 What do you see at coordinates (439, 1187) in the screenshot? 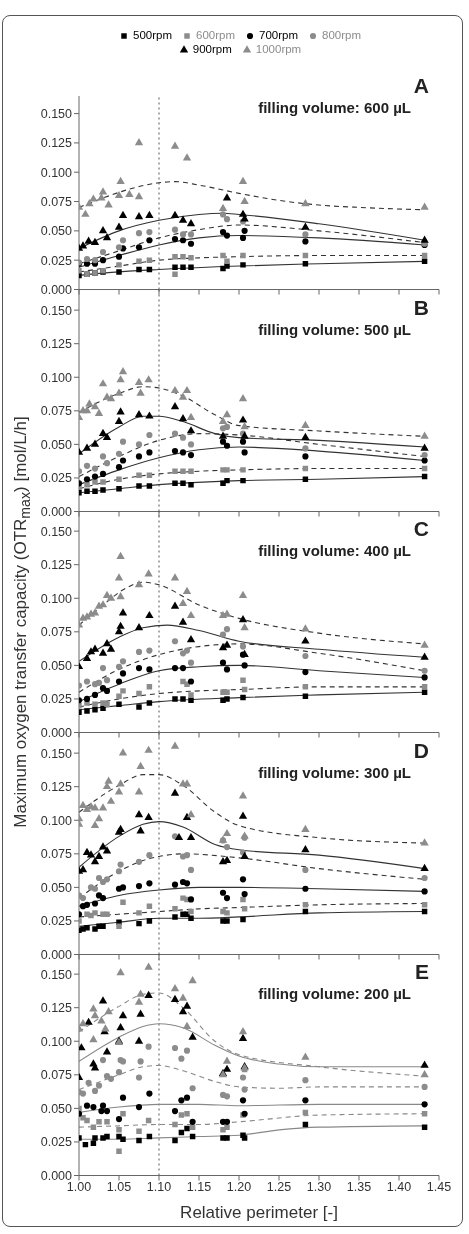
I see `x-tick-label: 1.45` at bounding box center [439, 1187].